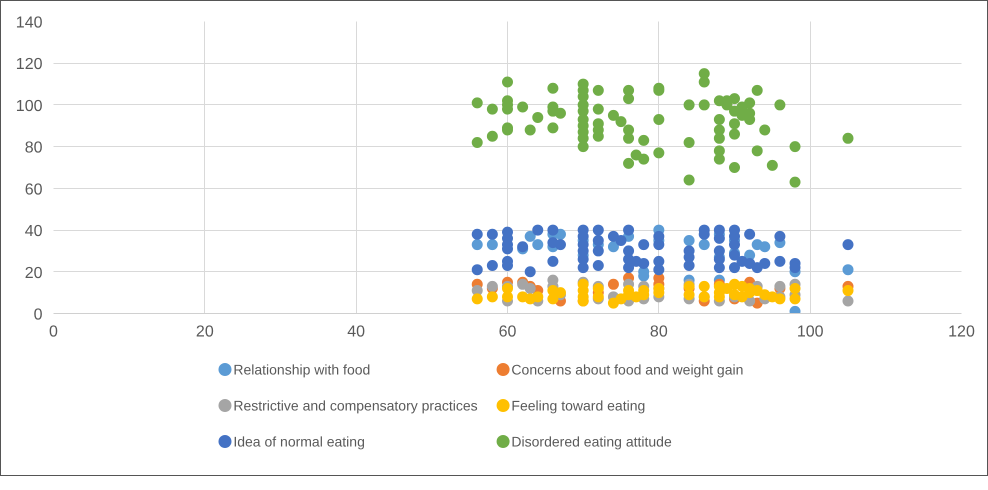 The width and height of the screenshot is (988, 490). Describe the element at coordinates (299, 442) in the screenshot. I see `legend-label: Idea of normal eating` at that location.